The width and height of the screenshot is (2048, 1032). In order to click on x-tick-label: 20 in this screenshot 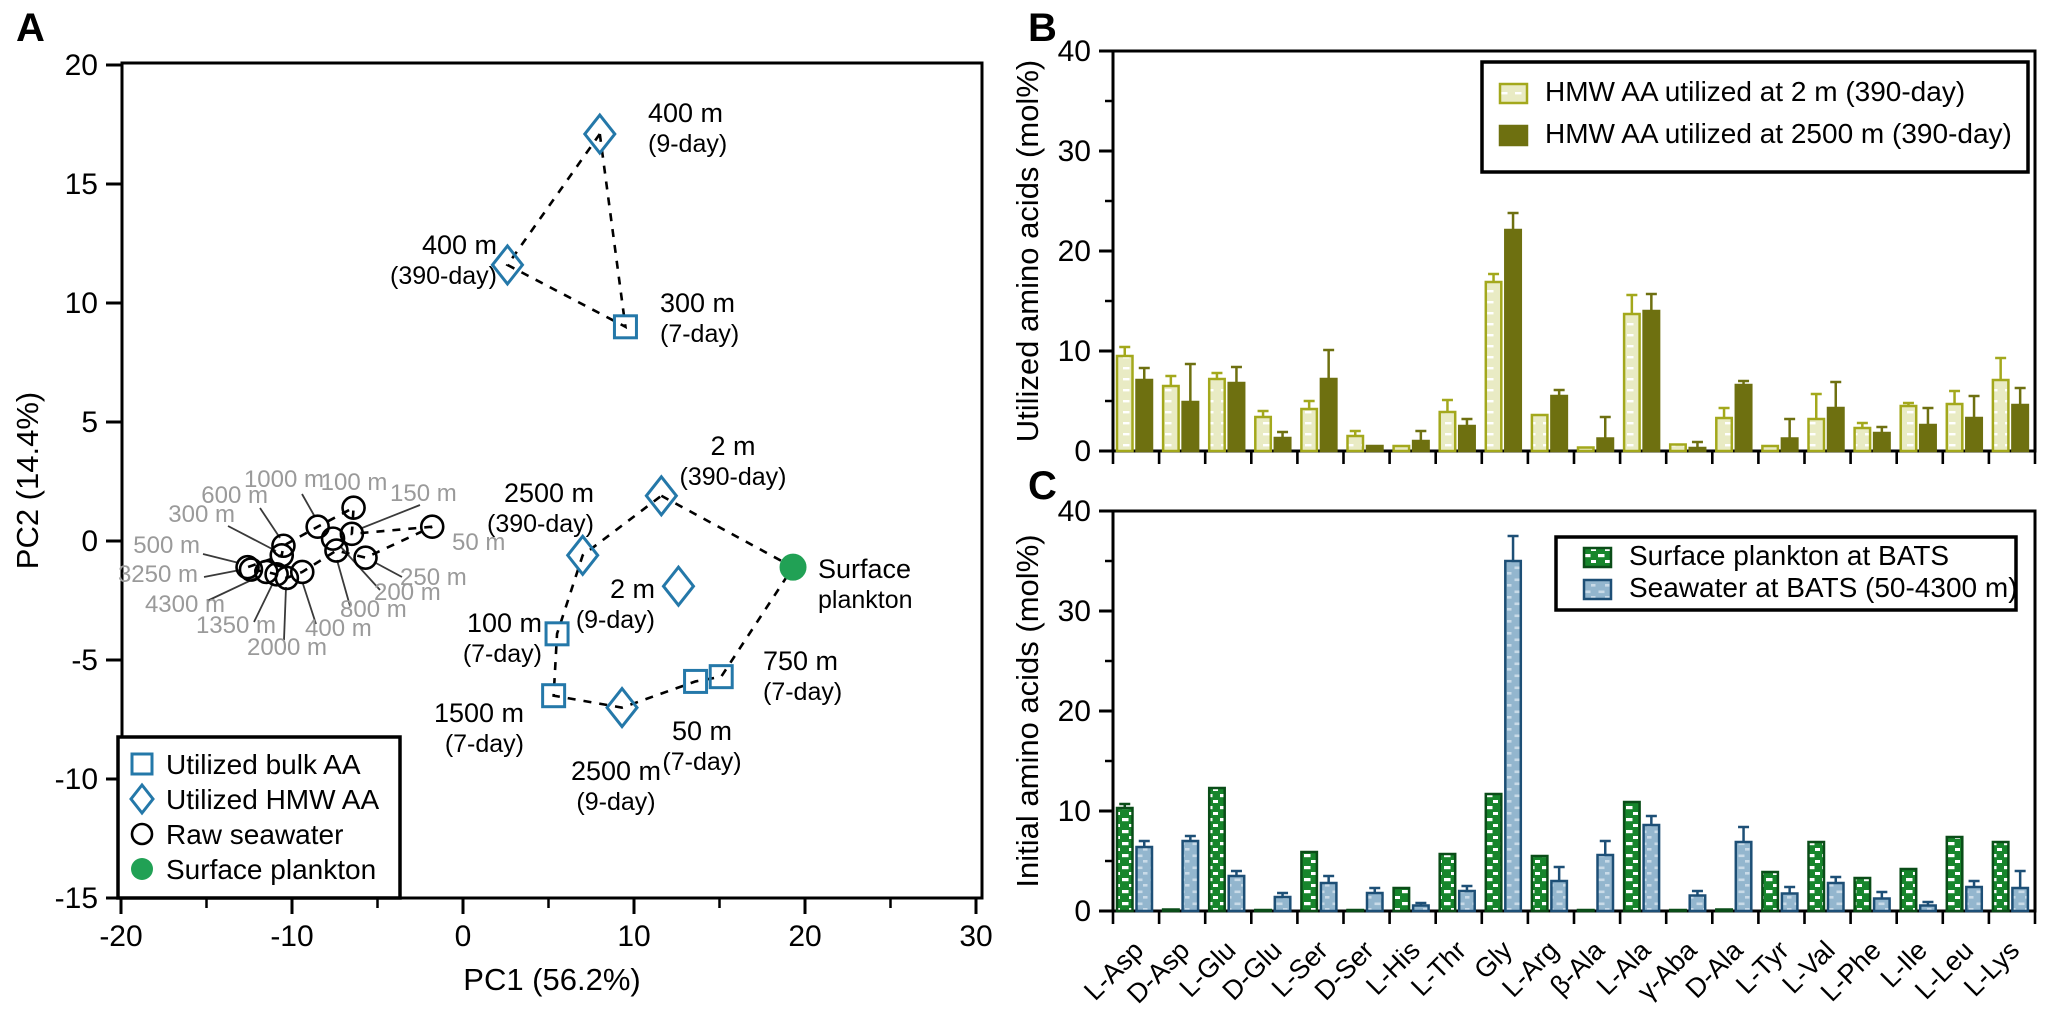, I will do `click(804, 936)`.